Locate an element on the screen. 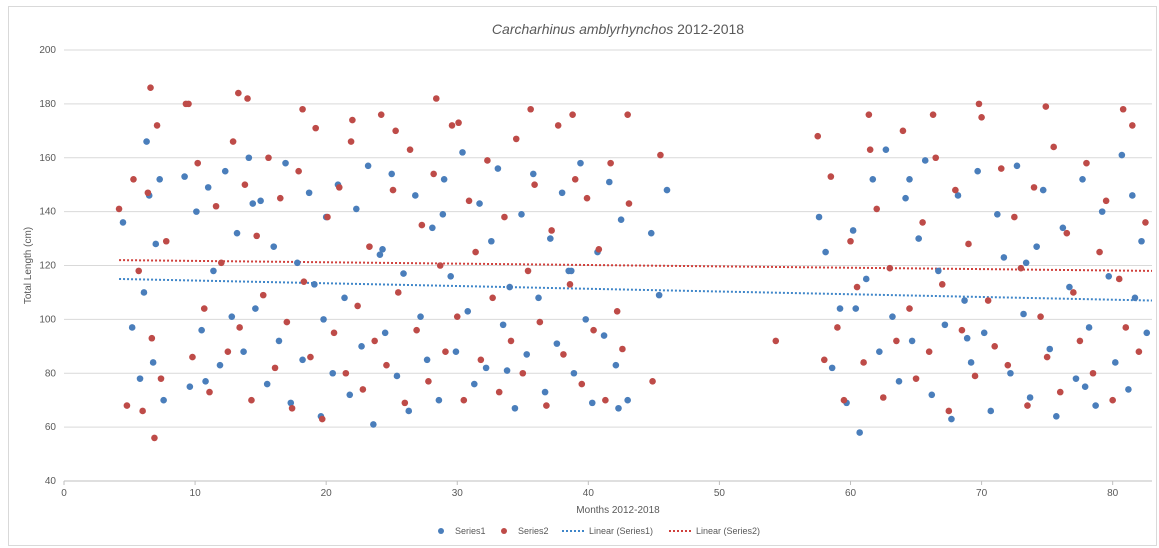 This screenshot has width=1159, height=548. x-tick-label: 70 is located at coordinates (982, 493).